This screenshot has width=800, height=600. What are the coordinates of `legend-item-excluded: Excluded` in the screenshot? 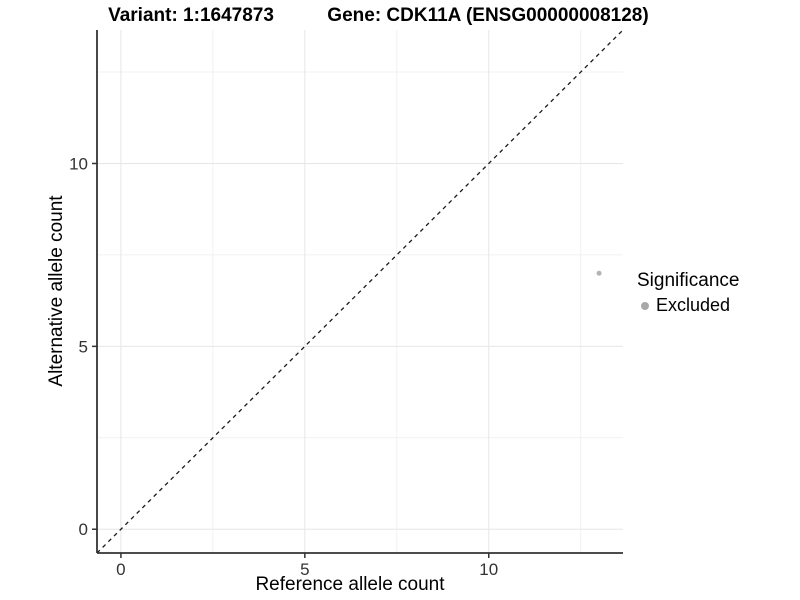 It's located at (688, 305).